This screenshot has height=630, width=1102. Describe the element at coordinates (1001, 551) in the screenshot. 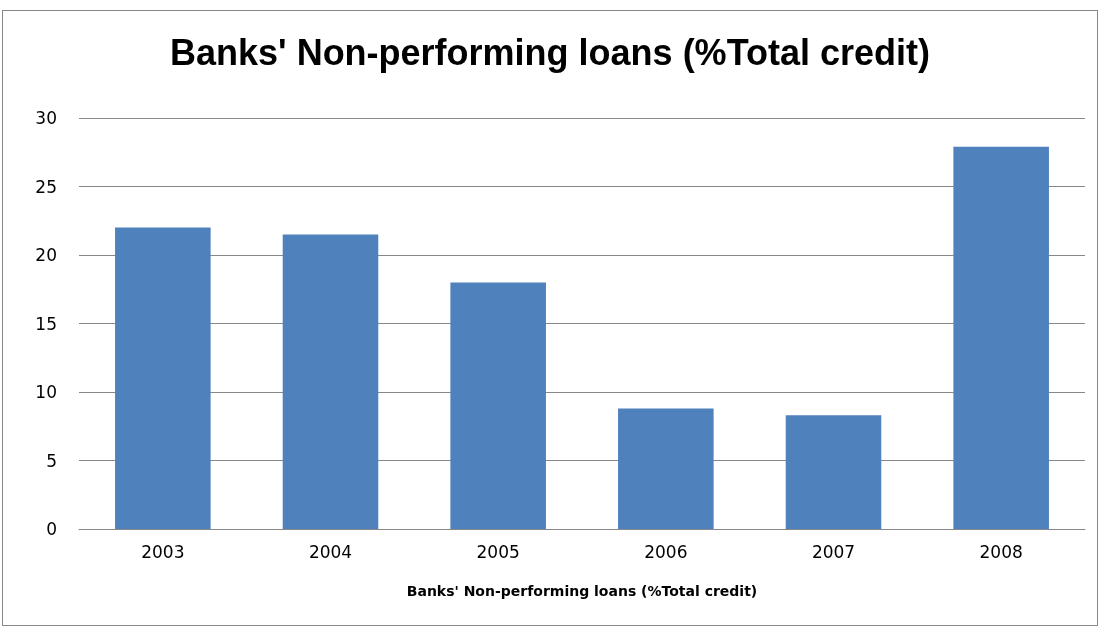

I see `x-tick-label: 2008` at that location.